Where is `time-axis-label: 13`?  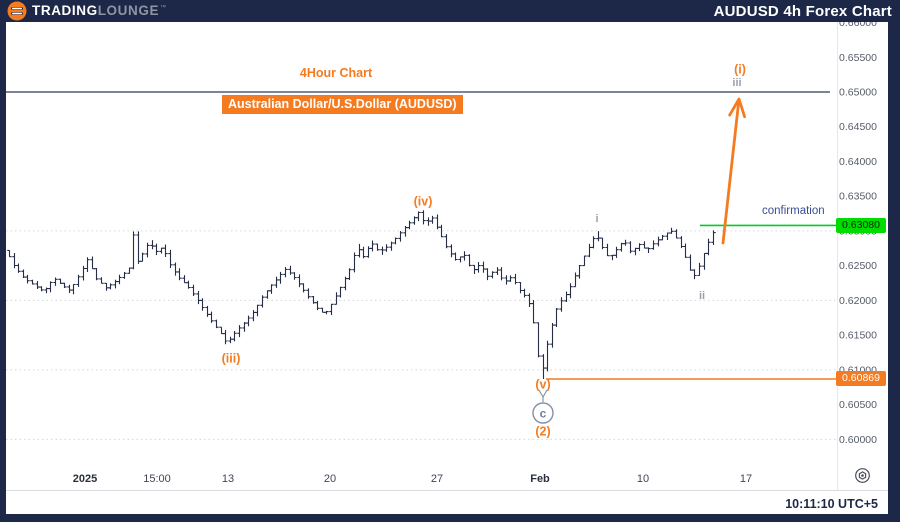
time-axis-label: 13 is located at coordinates (228, 479).